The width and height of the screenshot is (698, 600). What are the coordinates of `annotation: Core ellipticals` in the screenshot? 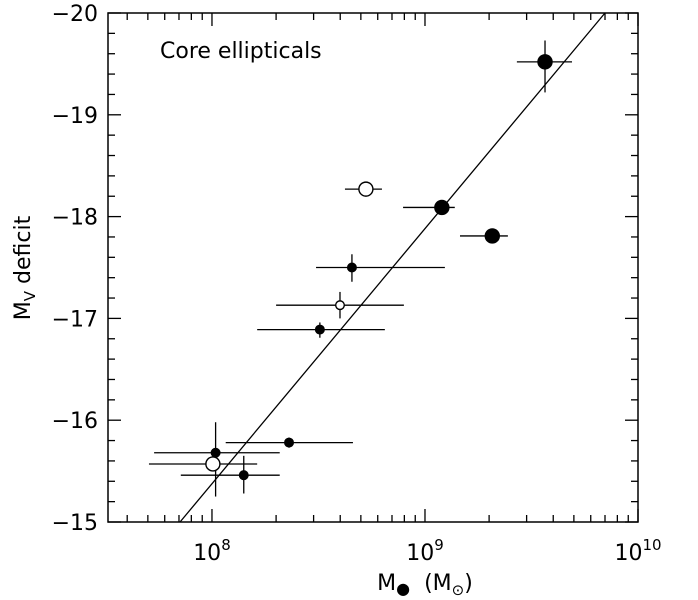 It's located at (241, 51).